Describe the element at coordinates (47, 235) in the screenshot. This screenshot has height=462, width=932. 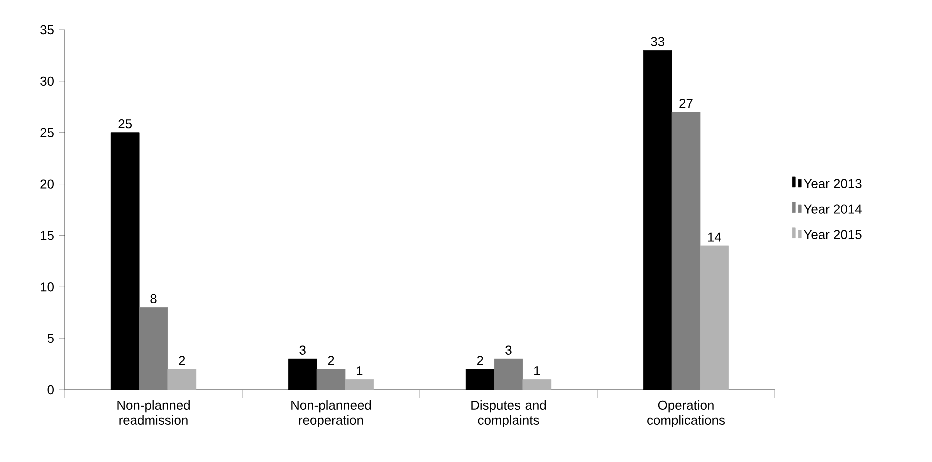
I see `y-tick-label: 15` at that location.